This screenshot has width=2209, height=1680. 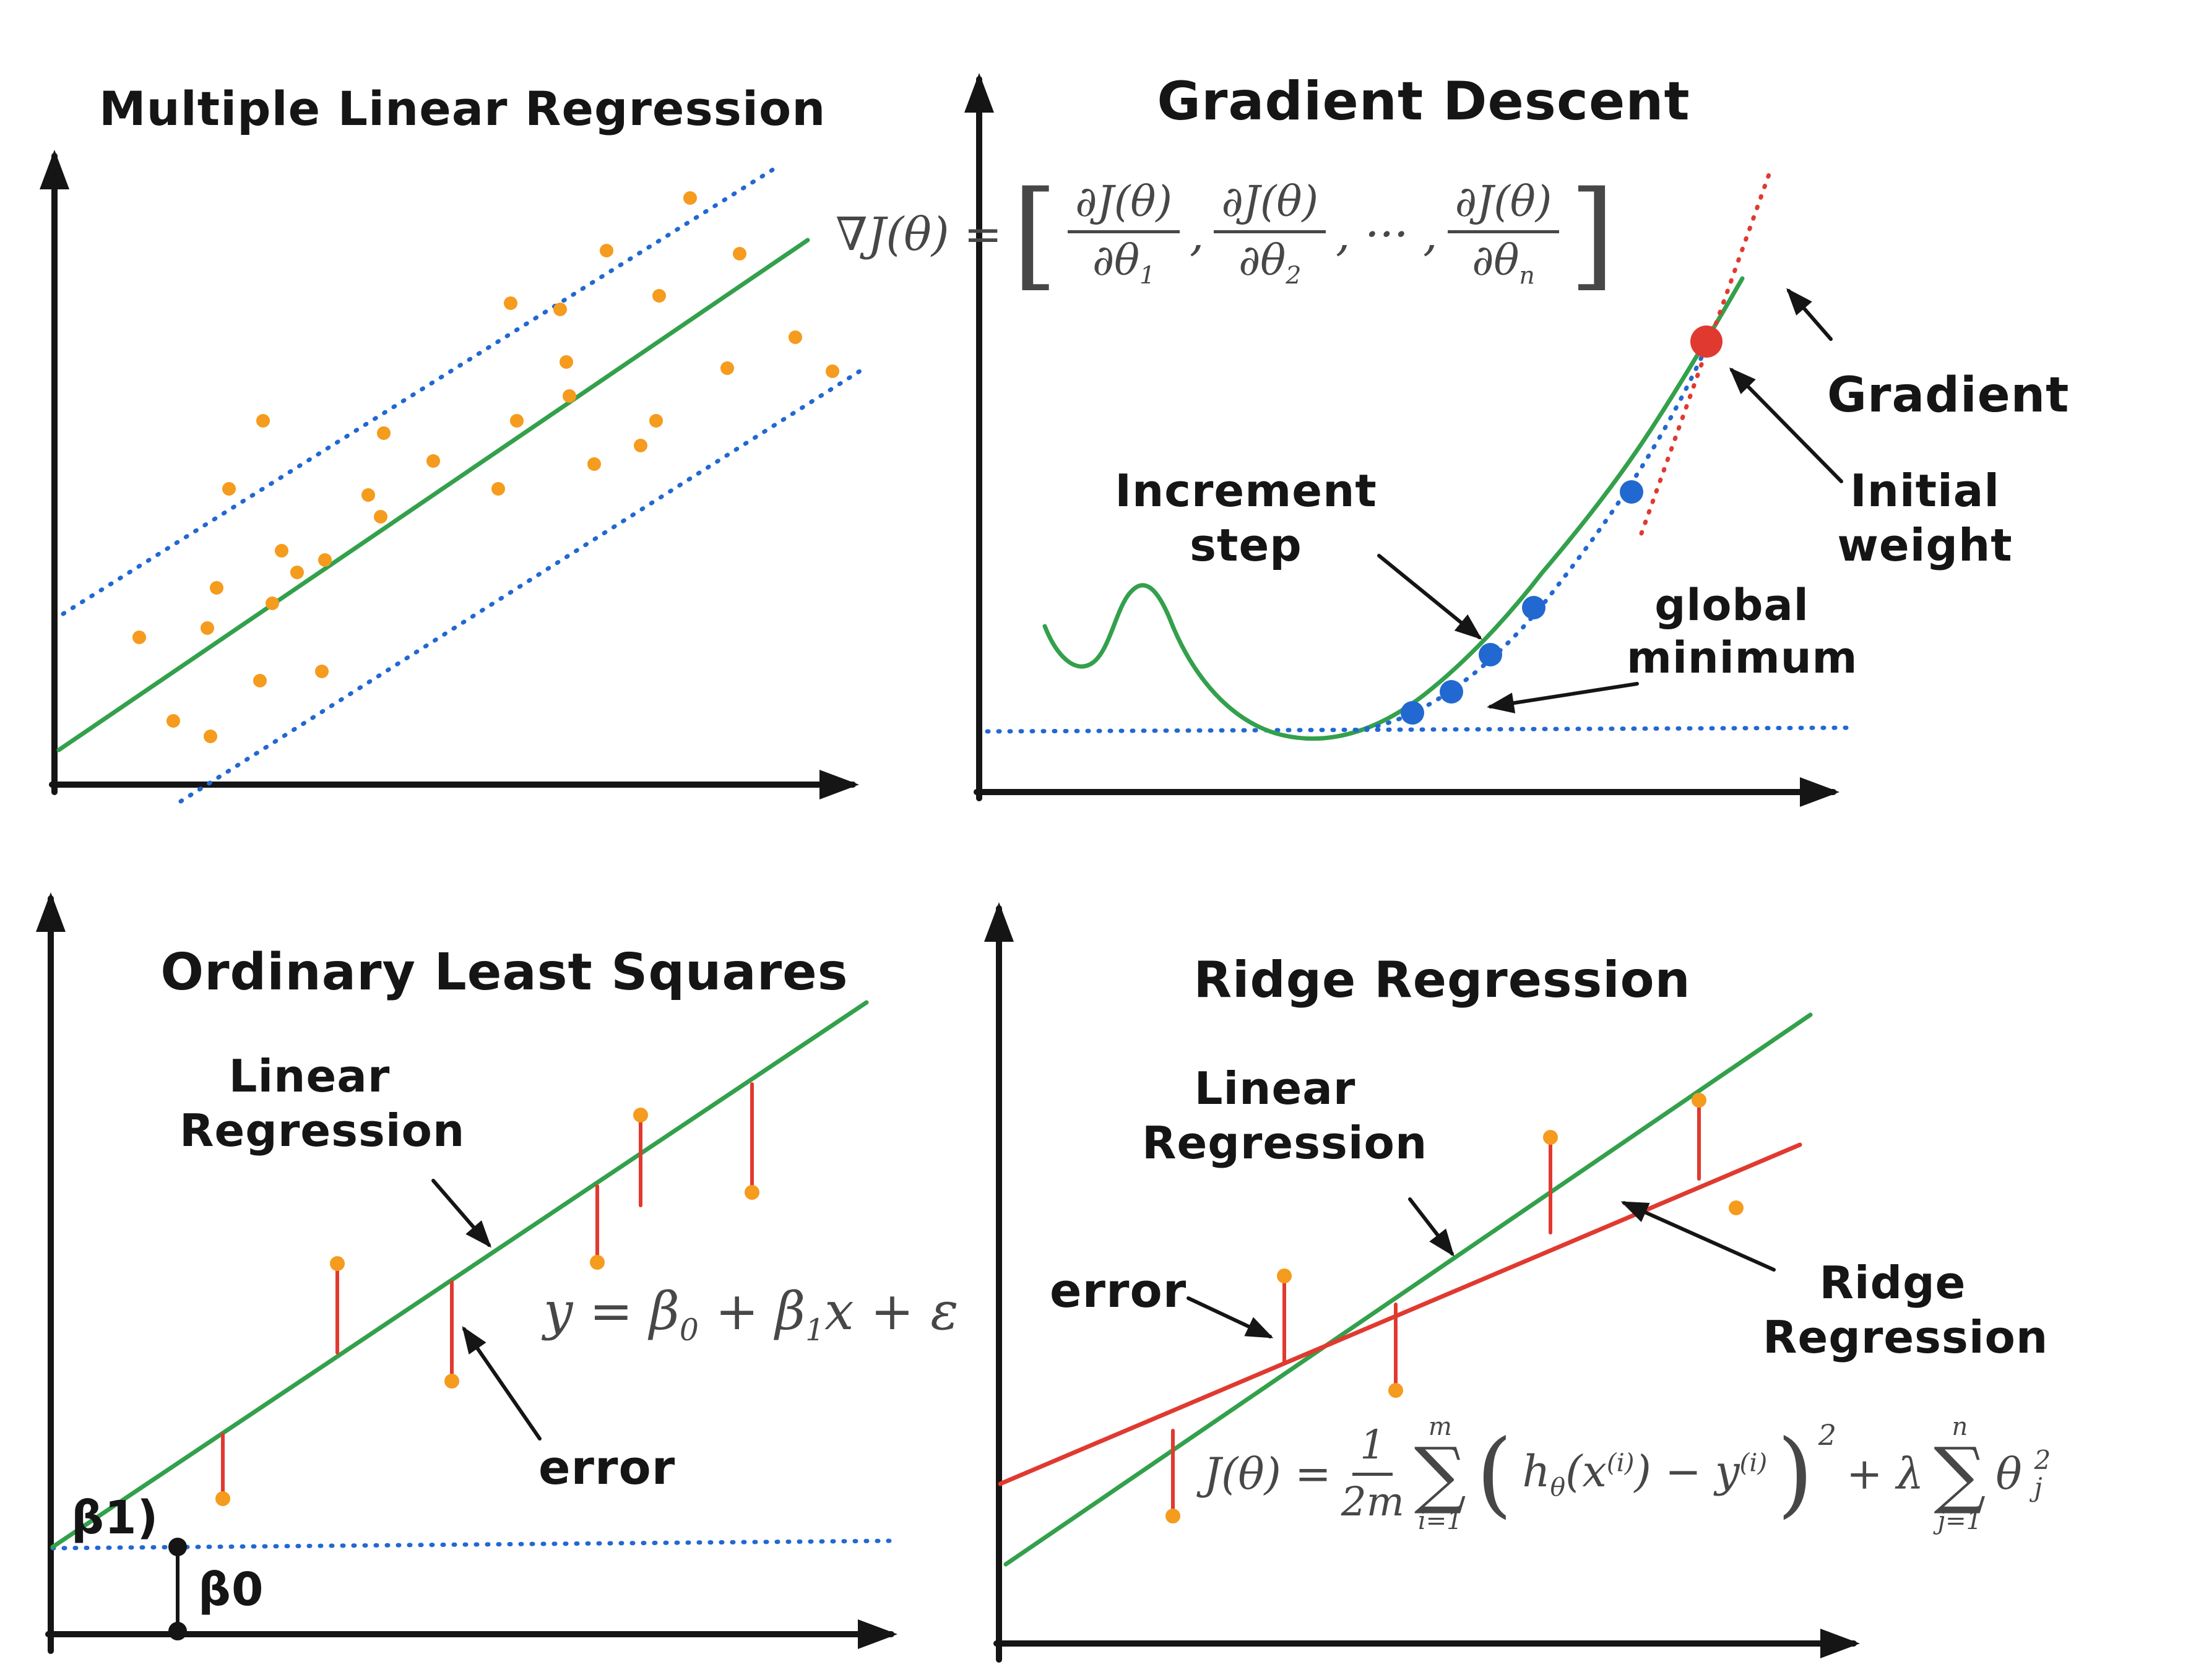 What do you see at coordinates (1698, 1236) in the screenshot?
I see `ridge-regression-label-arrow` at bounding box center [1698, 1236].